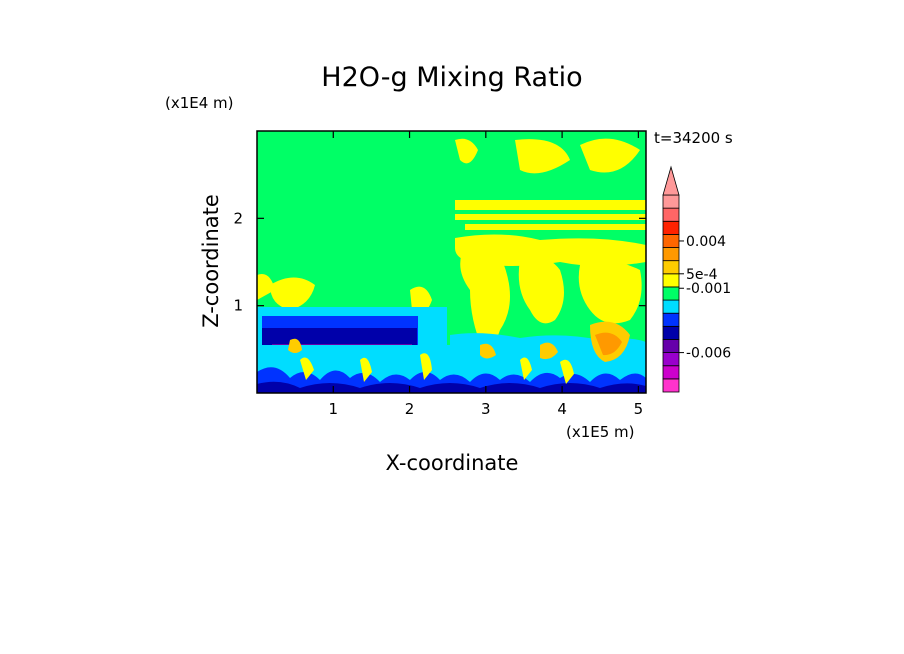  I want to click on colorbar-label: 0.004, so click(706, 242).